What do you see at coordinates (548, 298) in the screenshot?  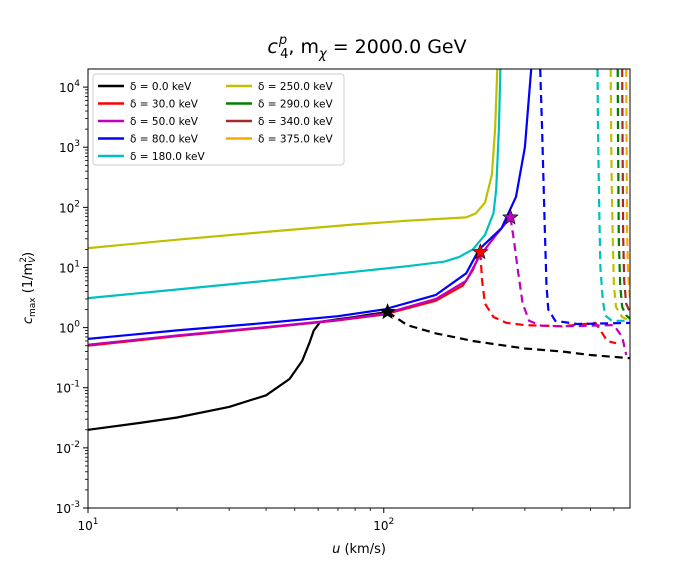 I see `series-30-0-dashed-line` at bounding box center [548, 298].